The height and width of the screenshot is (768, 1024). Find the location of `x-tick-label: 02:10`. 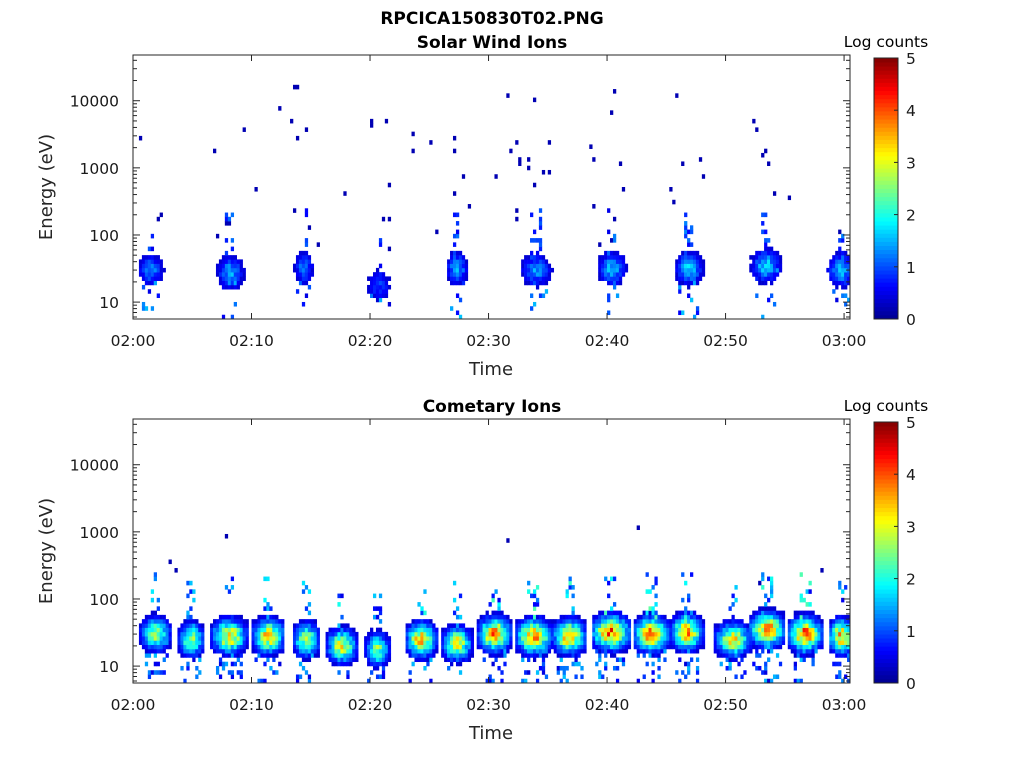

x-tick-label: 02:10 is located at coordinates (251, 705).